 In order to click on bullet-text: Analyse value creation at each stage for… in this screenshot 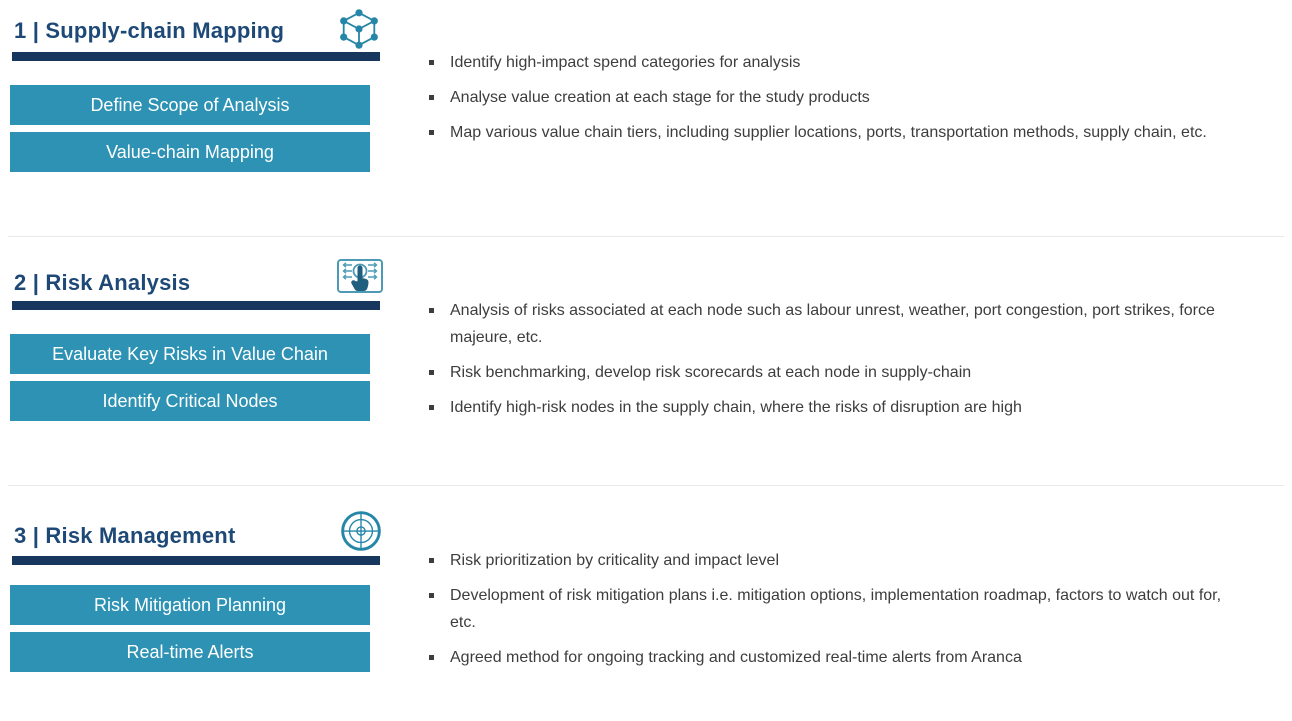, I will do `click(660, 97)`.